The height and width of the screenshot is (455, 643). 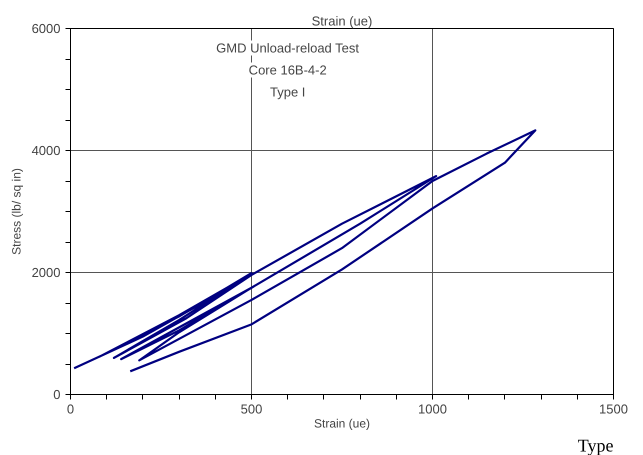 I want to click on x-tick-label: 500, so click(x=251, y=409).